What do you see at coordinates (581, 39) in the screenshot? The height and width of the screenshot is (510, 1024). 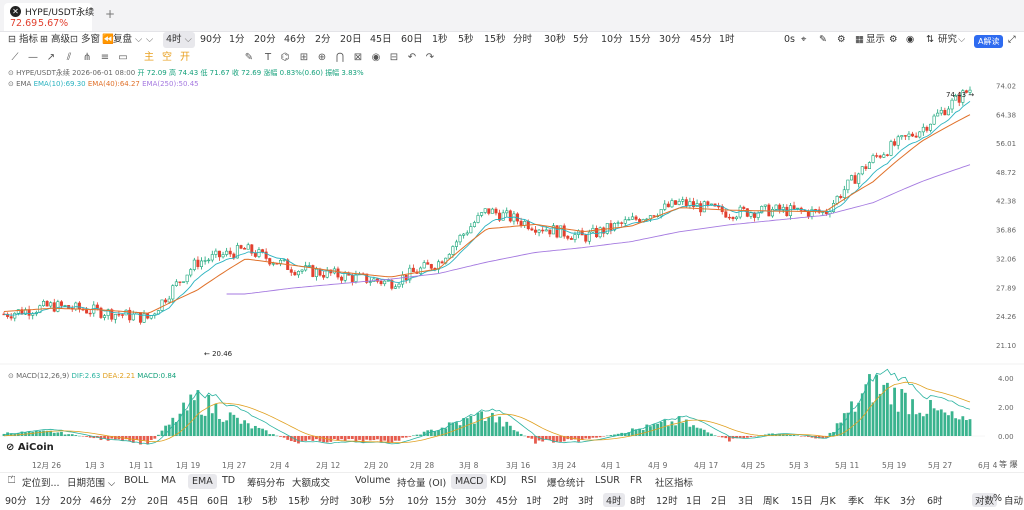 I see `interval-13: 5分` at bounding box center [581, 39].